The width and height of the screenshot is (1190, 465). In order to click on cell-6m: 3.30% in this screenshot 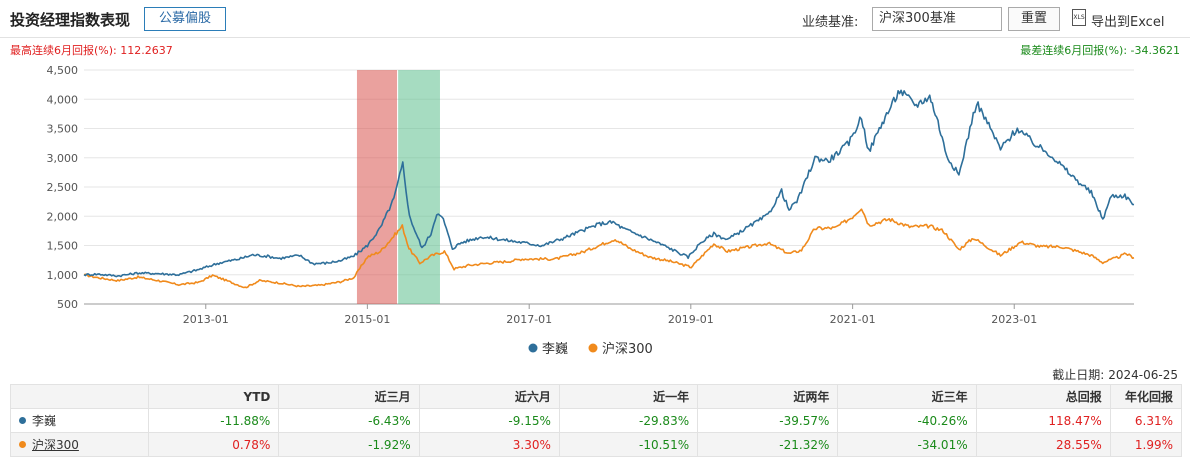, I will do `click(489, 444)`.